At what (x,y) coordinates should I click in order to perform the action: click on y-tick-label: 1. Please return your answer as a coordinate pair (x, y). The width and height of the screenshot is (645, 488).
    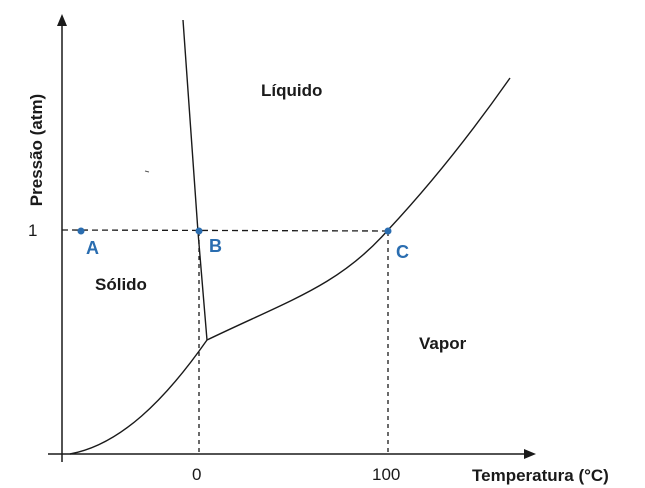
    Looking at the image, I should click on (32, 230).